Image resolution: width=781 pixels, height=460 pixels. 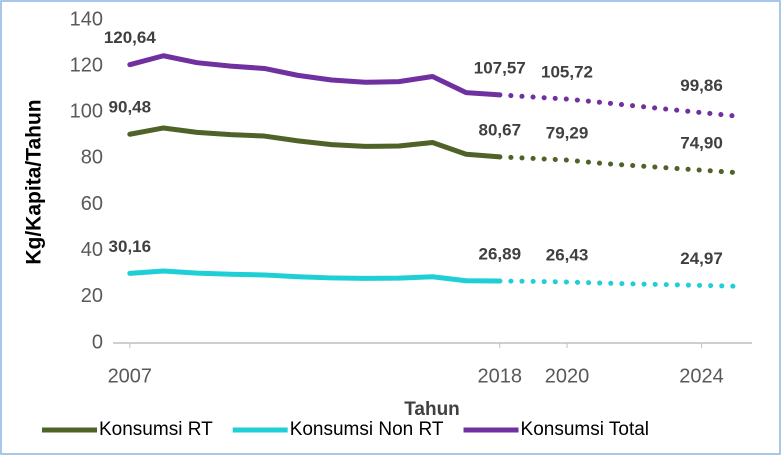 What do you see at coordinates (86, 112) in the screenshot?
I see `y-tick-label: 100` at bounding box center [86, 112].